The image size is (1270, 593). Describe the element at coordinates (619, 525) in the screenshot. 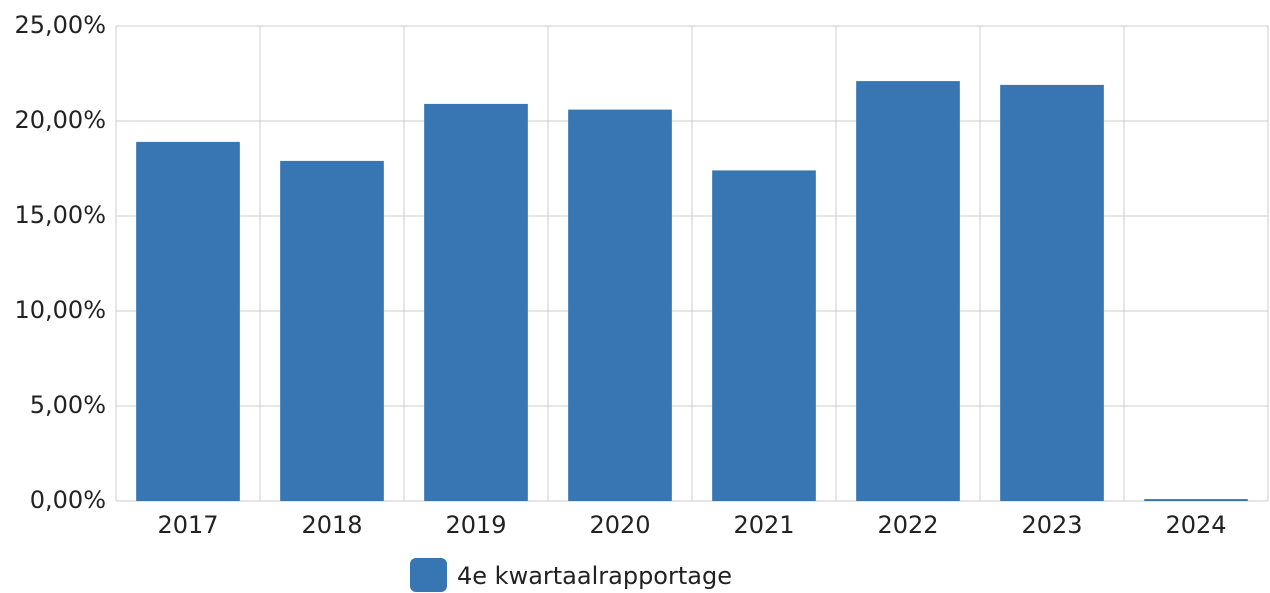

I see `x-tick-label: 2020` at that location.